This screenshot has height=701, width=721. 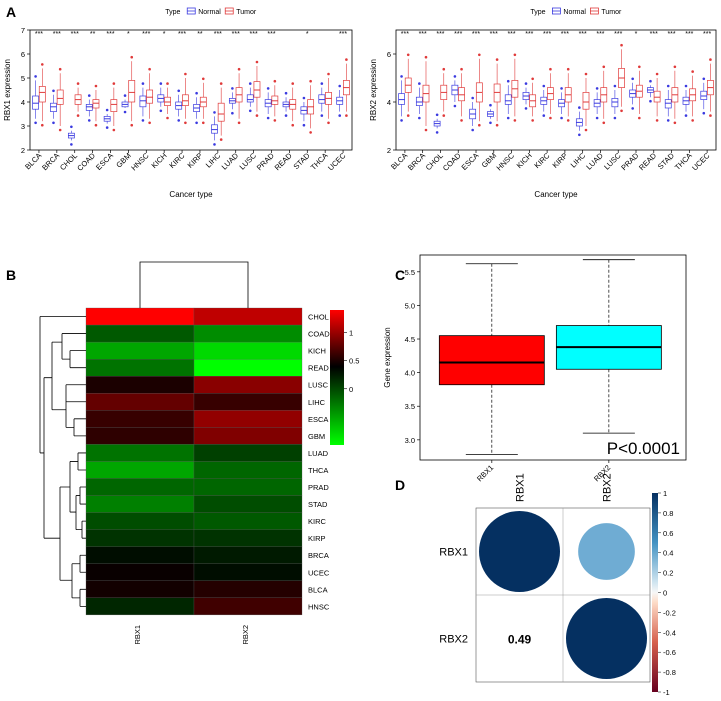 I want to click on x-tick-label-coad: COAD, so click(x=86, y=162).